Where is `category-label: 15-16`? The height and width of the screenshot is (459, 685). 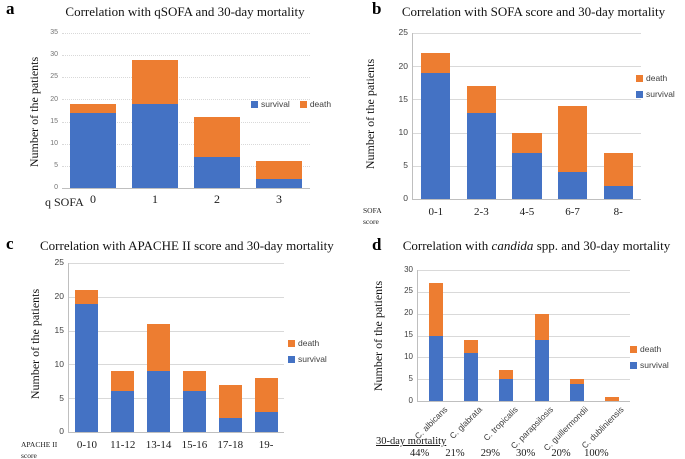 category-label: 15-16 is located at coordinates (194, 445).